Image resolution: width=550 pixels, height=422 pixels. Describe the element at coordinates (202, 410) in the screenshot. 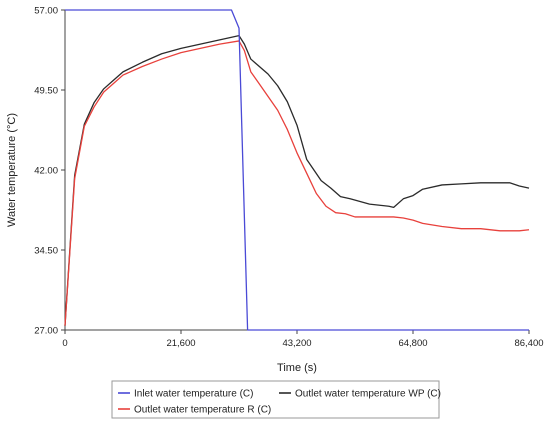

I see `legend-label: Outlet water temperature R (C)` at that location.